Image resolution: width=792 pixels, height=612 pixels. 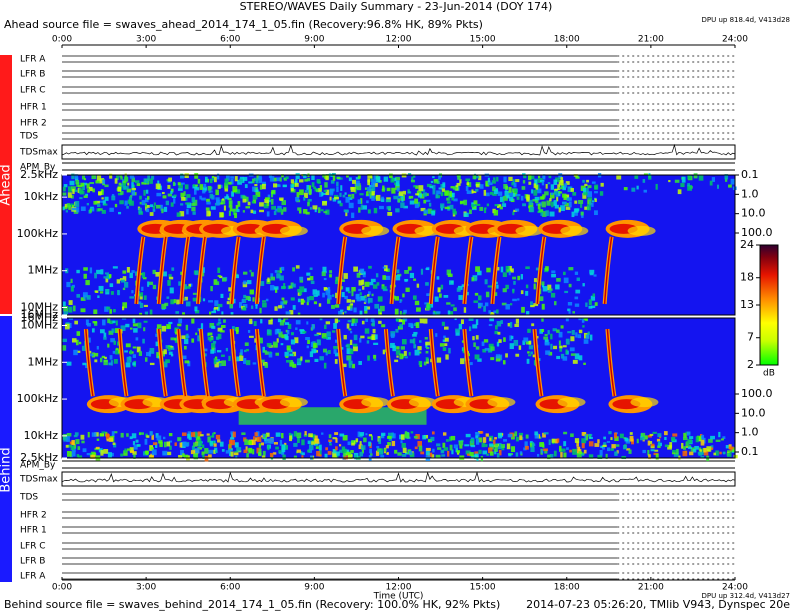 I want to click on y-tick-label: 100kHz, so click(x=38, y=398).